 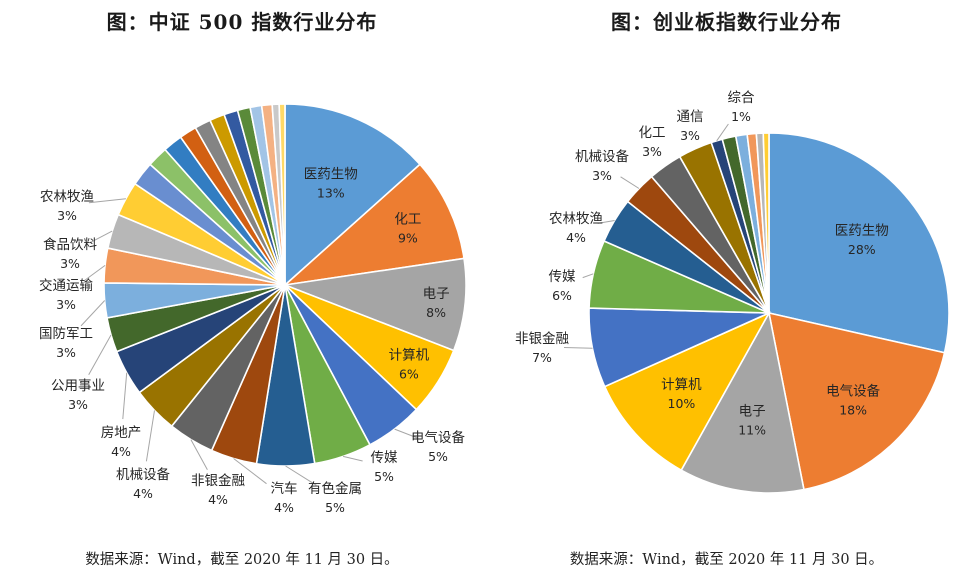 What do you see at coordinates (542, 357) in the screenshot?
I see `slice-percent-label: 7%` at bounding box center [542, 357].